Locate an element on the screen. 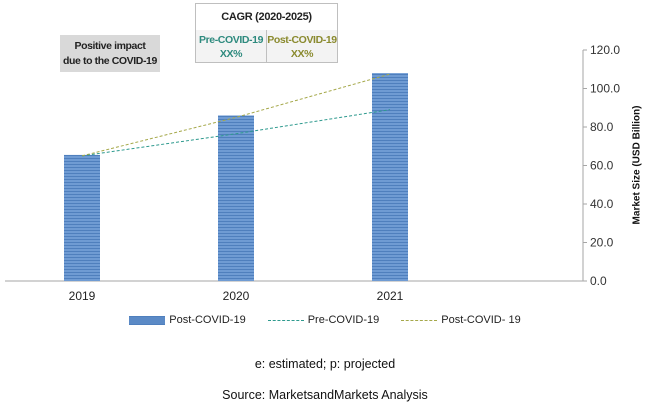 This screenshot has width=650, height=412. bar-2019 is located at coordinates (82, 217).